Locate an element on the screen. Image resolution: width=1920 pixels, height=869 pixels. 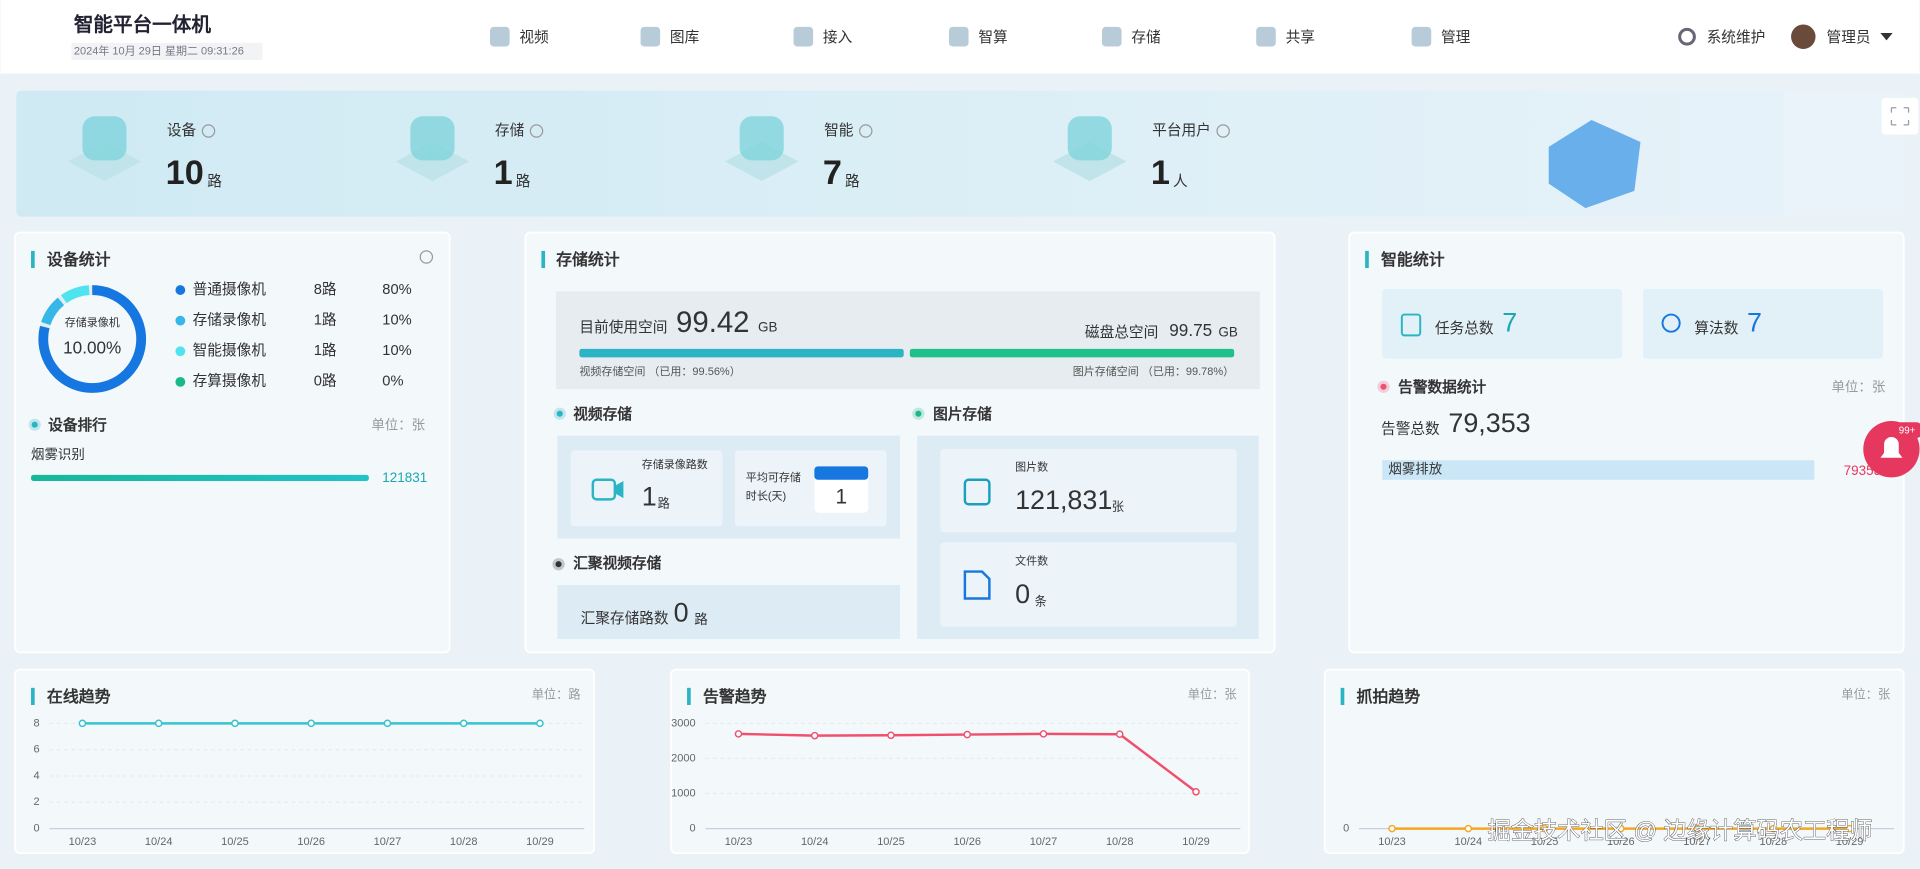
settings-icon is located at coordinates (1687, 36).